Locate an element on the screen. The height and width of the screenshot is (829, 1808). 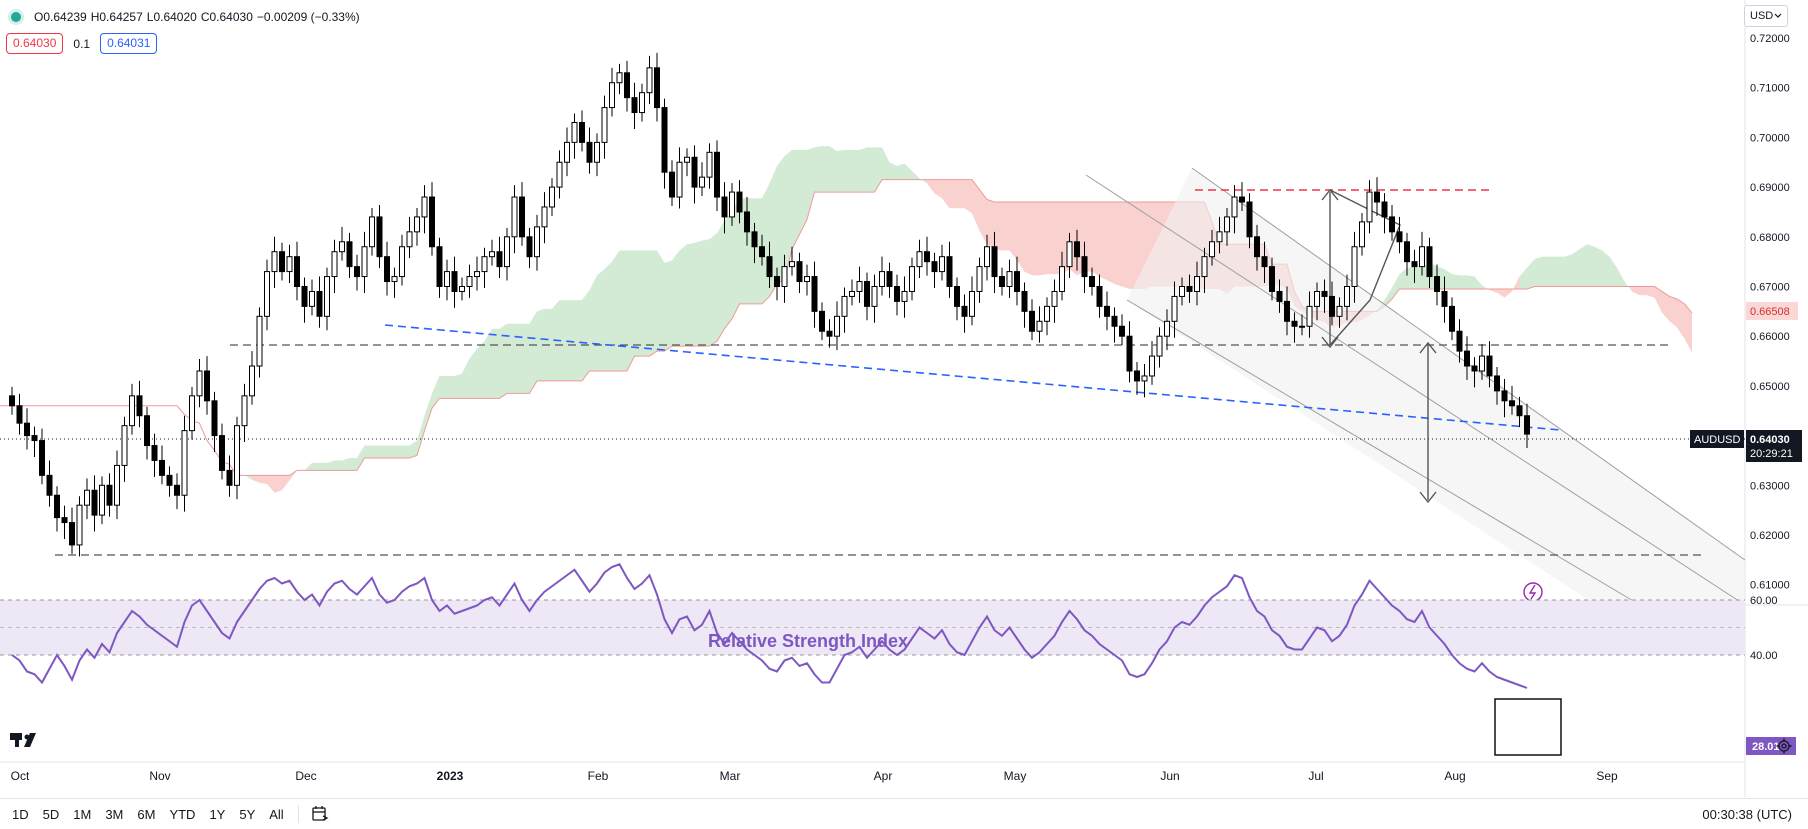
rsi-tick-label: 40.00 is located at coordinates (1764, 656).